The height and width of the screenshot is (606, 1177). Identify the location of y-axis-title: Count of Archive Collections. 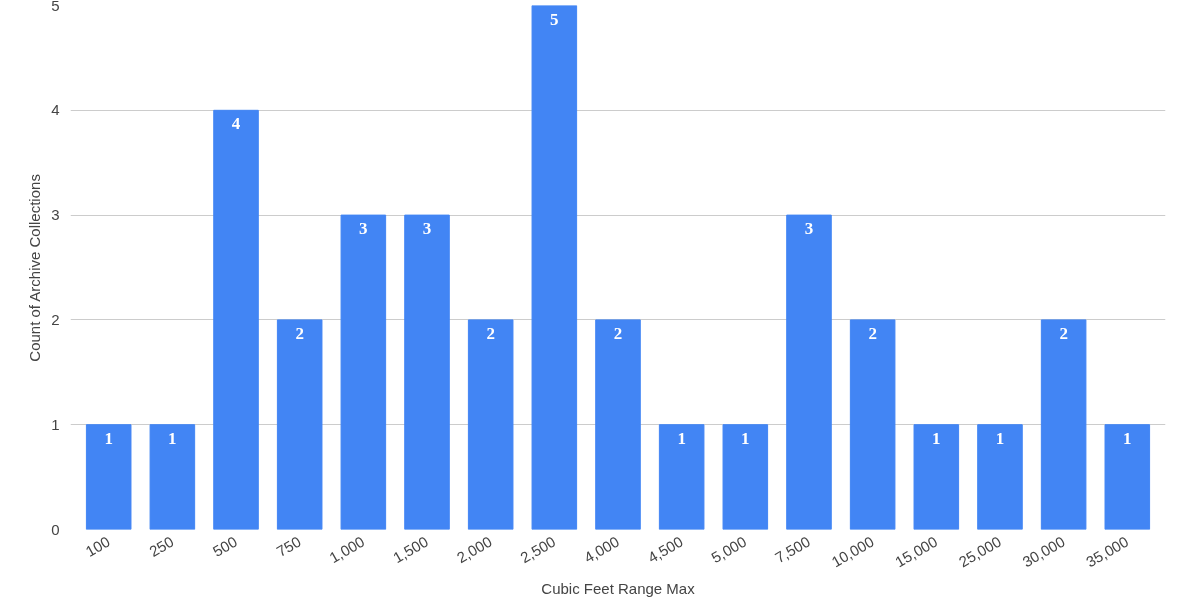
(35, 268).